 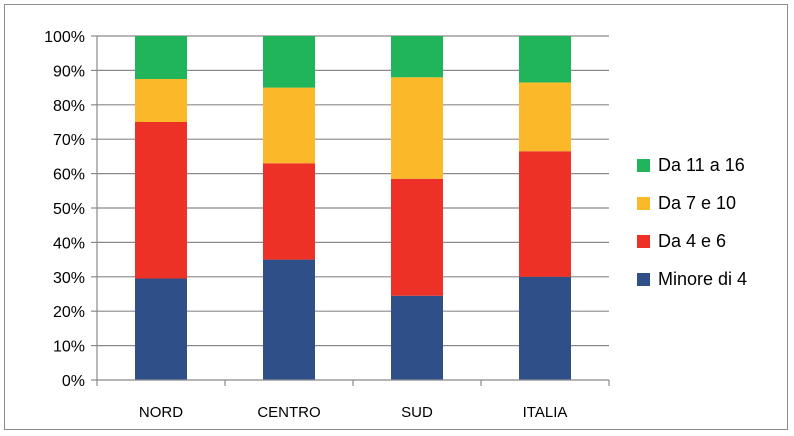 What do you see at coordinates (69, 209) in the screenshot?
I see `y-tick-label: 50%` at bounding box center [69, 209].